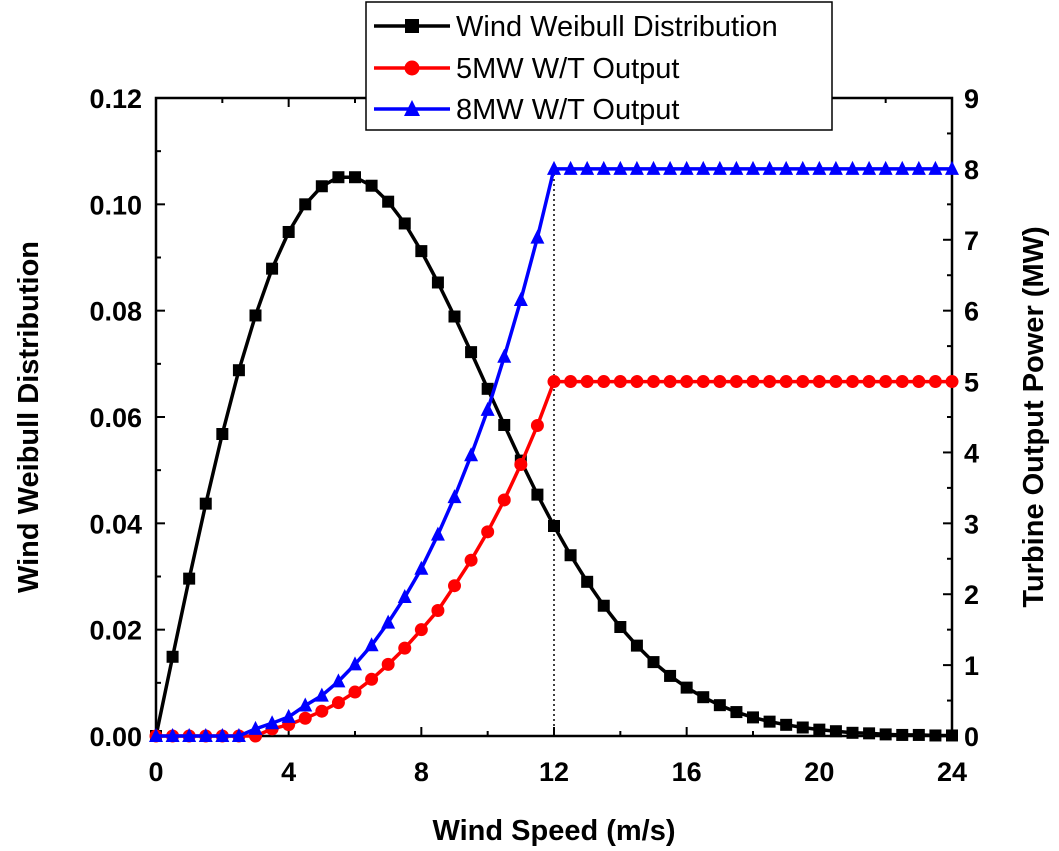 The image size is (1059, 851). Describe the element at coordinates (288, 772) in the screenshot. I see `x-tick-label: 4` at that location.